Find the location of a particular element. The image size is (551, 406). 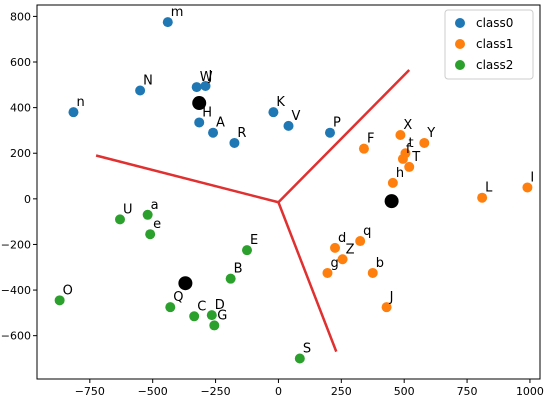

point-class1-F is located at coordinates (363, 148).